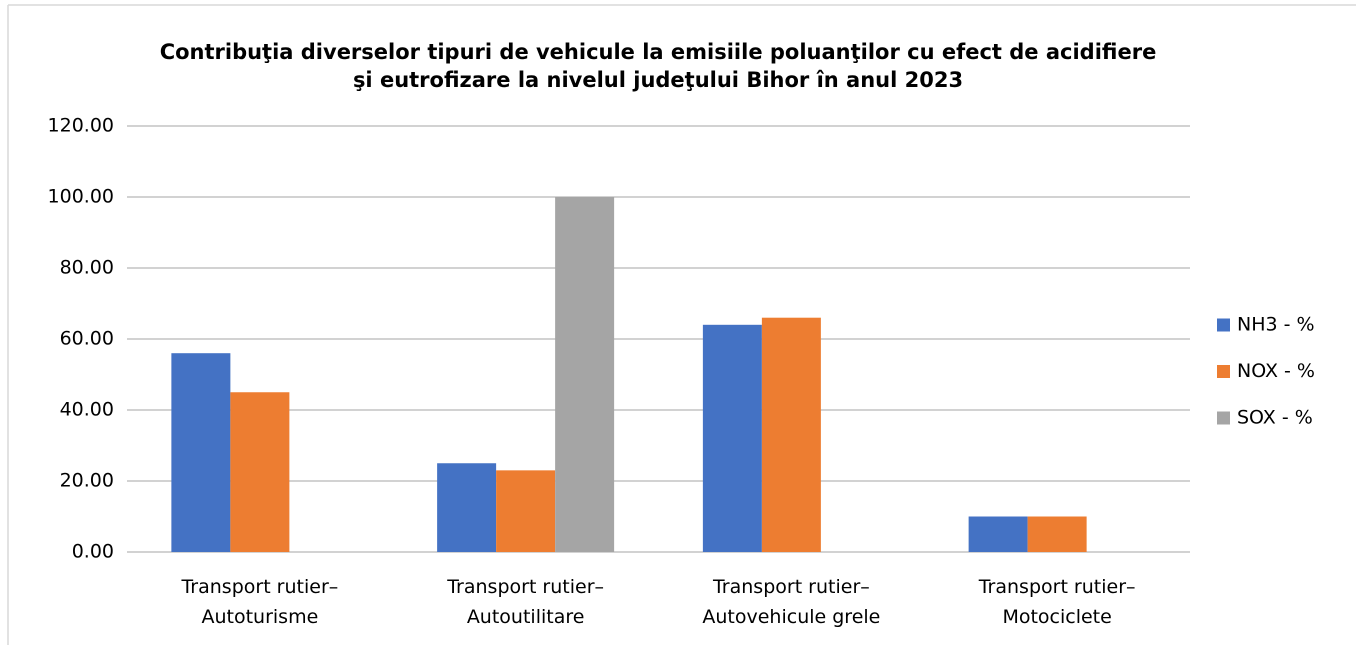  Describe the element at coordinates (87, 481) in the screenshot. I see `y-tick-label: 20.00` at that location.